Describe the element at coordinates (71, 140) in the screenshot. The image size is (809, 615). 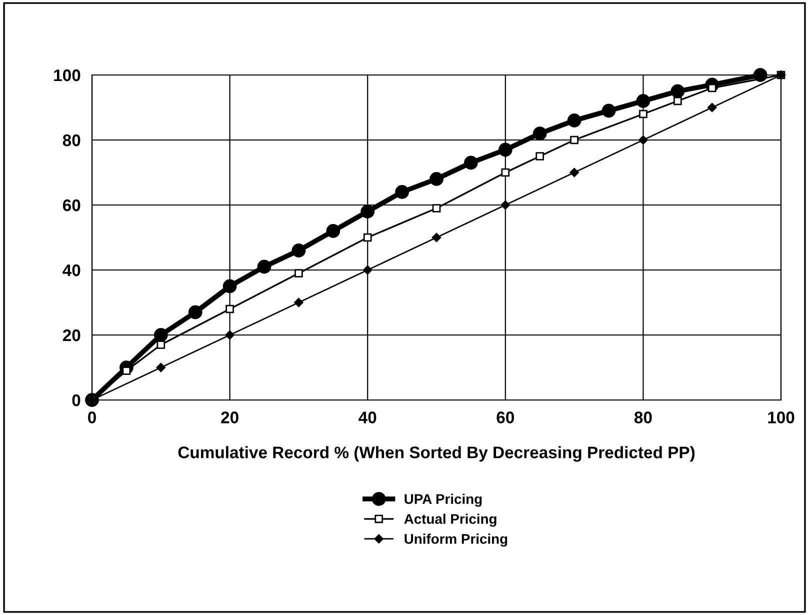
I see `y-tick-label: 80` at that location.